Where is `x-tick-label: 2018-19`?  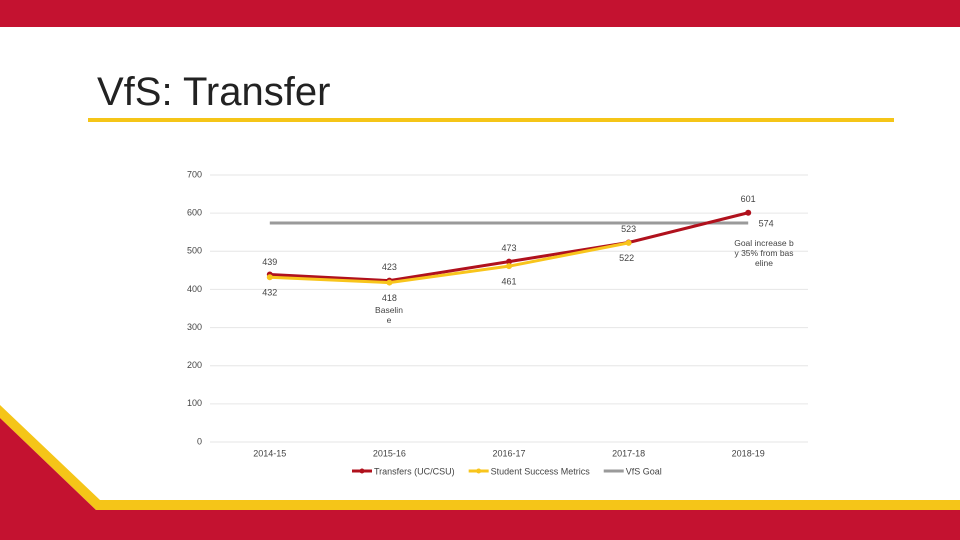 x-tick-label: 2018-19 is located at coordinates (748, 453).